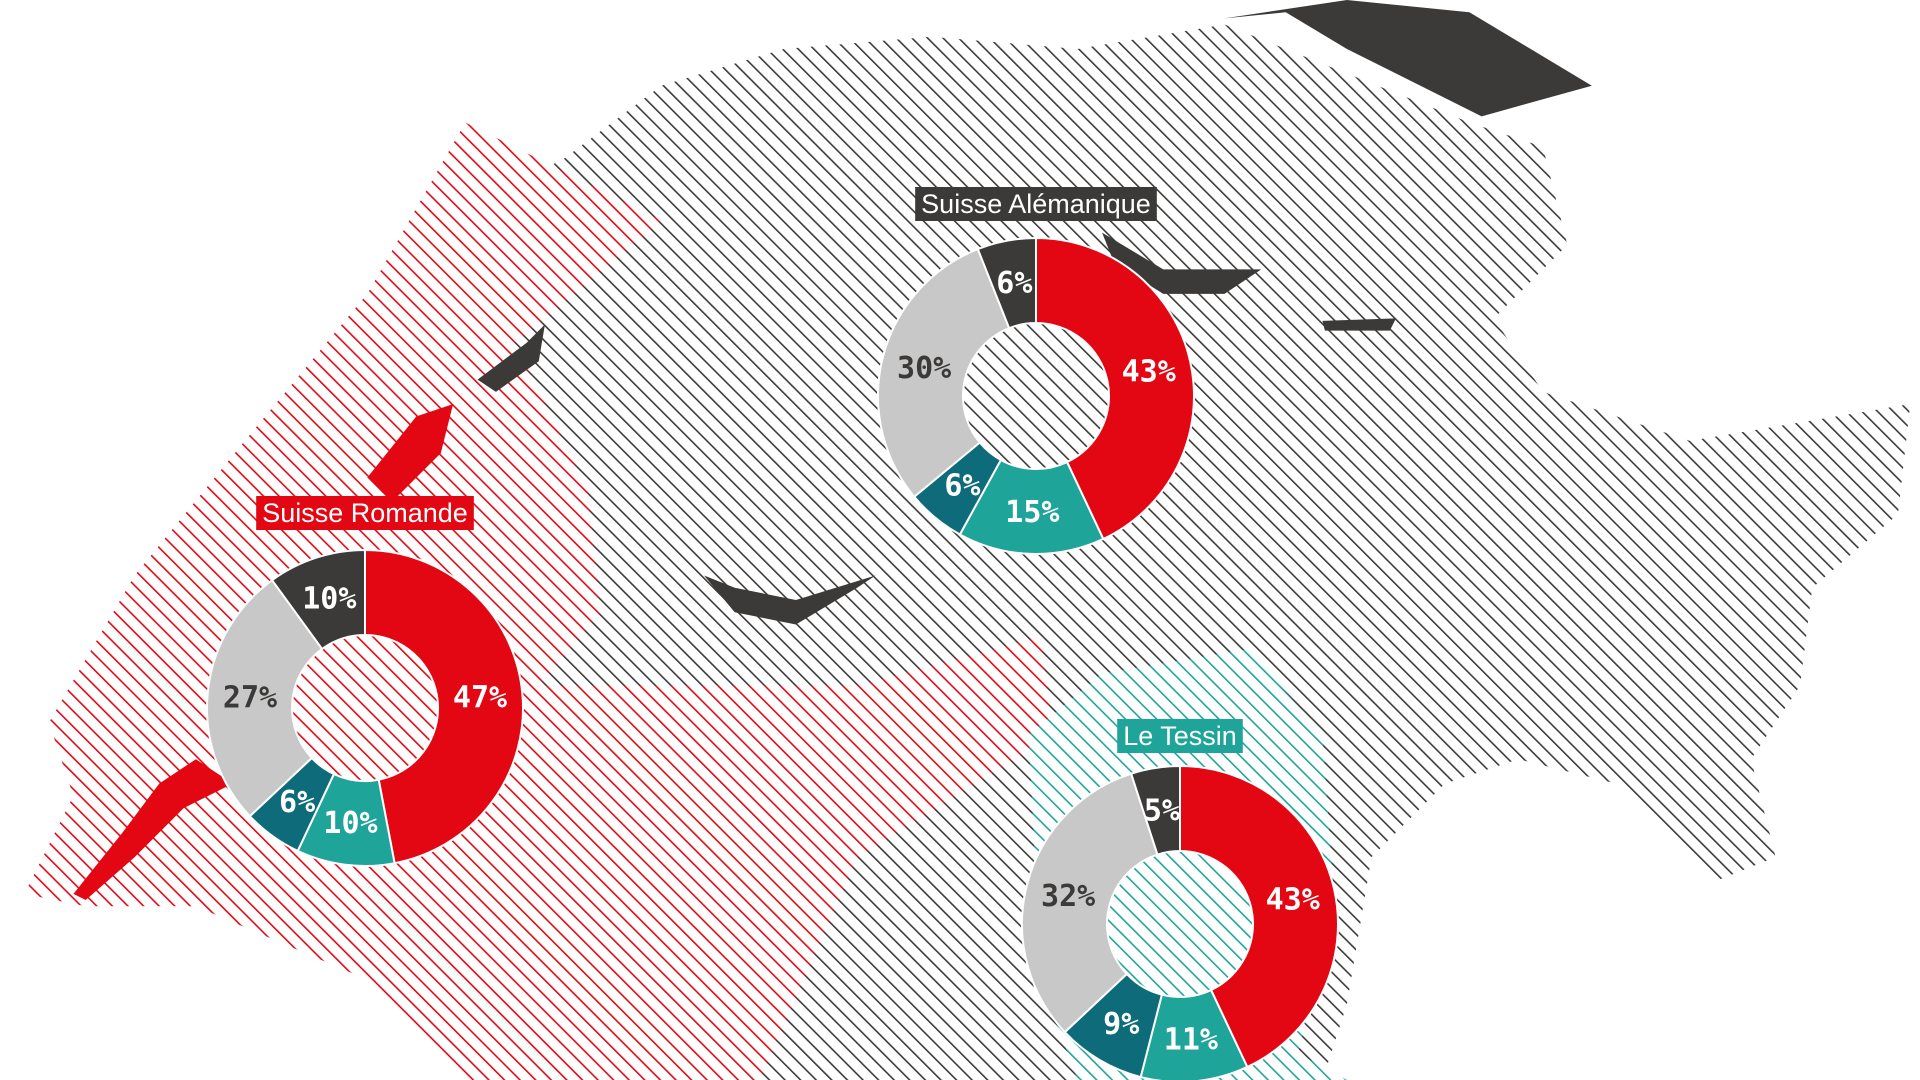 Image resolution: width=1920 pixels, height=1080 pixels. I want to click on region-label: Suisse Alémanique, so click(1036, 204).